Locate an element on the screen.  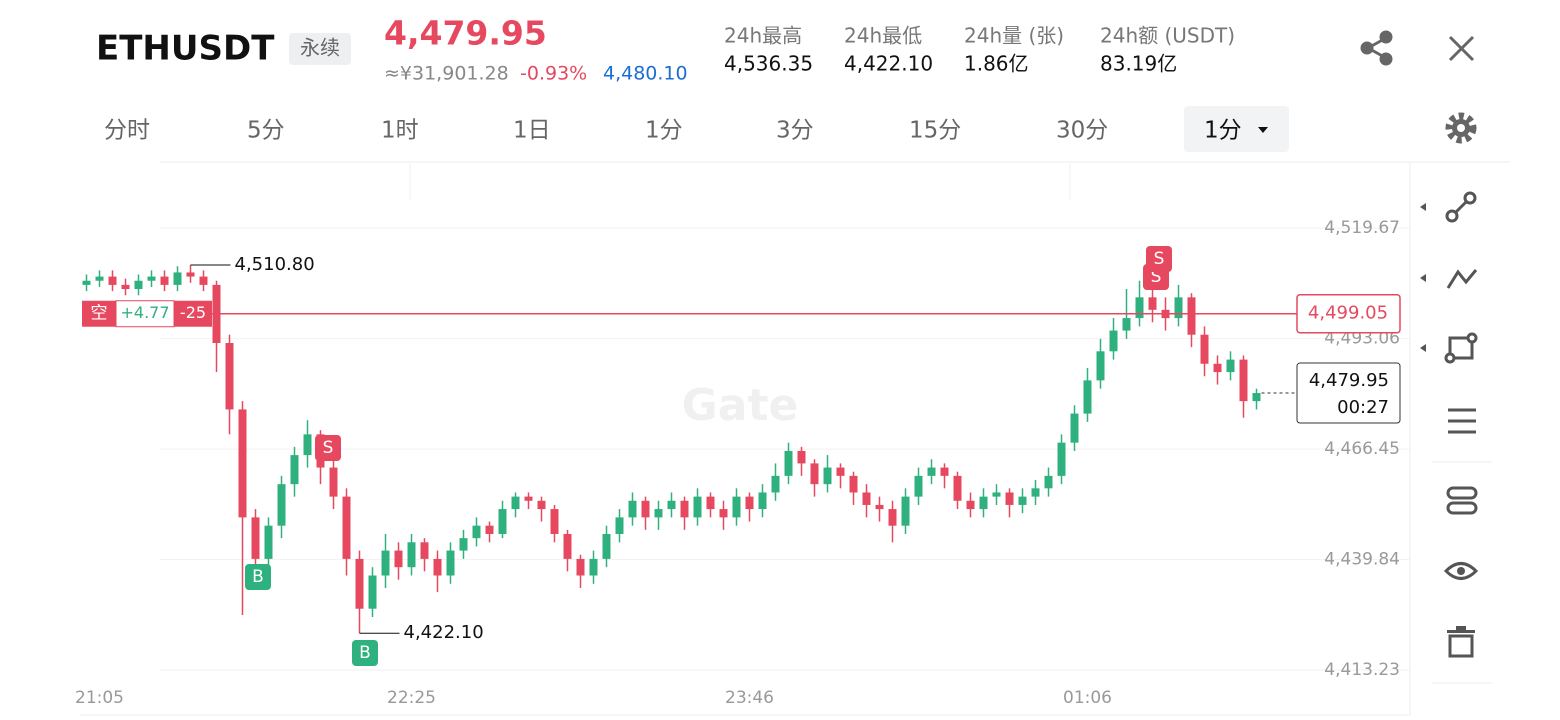
x-tick-label: 21:05 is located at coordinates (99, 698).